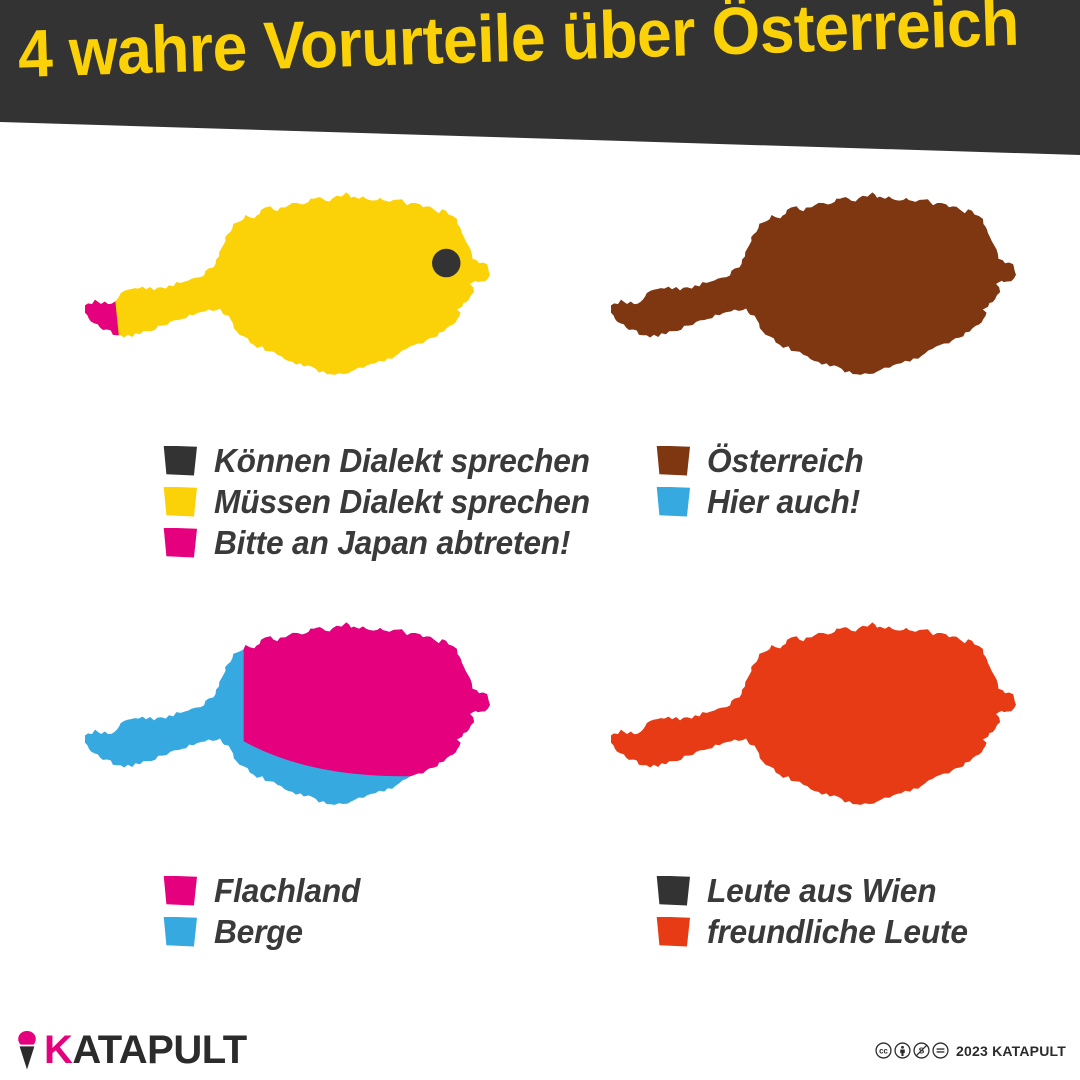 This screenshot has height=1080, width=1080. I want to click on legend-label: Leute aus Wien, so click(822, 890).